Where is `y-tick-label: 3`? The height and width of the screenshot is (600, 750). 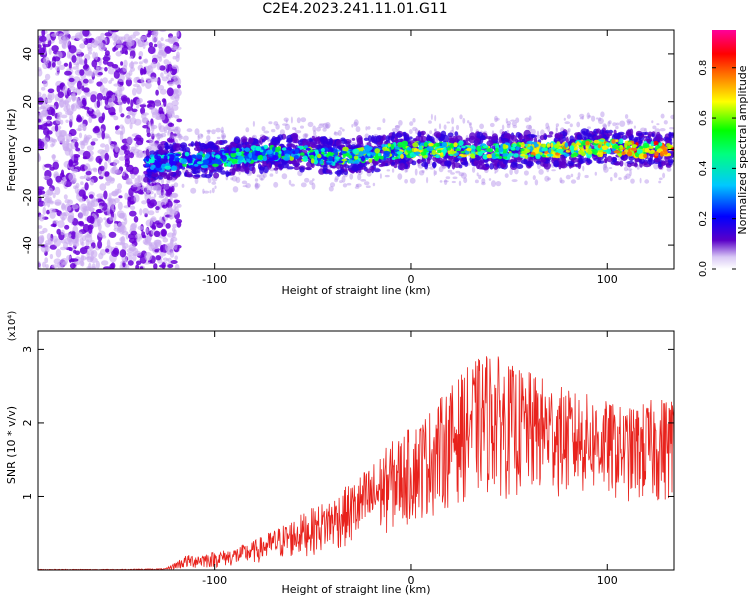 y-tick-label: 3 is located at coordinates (27, 349).